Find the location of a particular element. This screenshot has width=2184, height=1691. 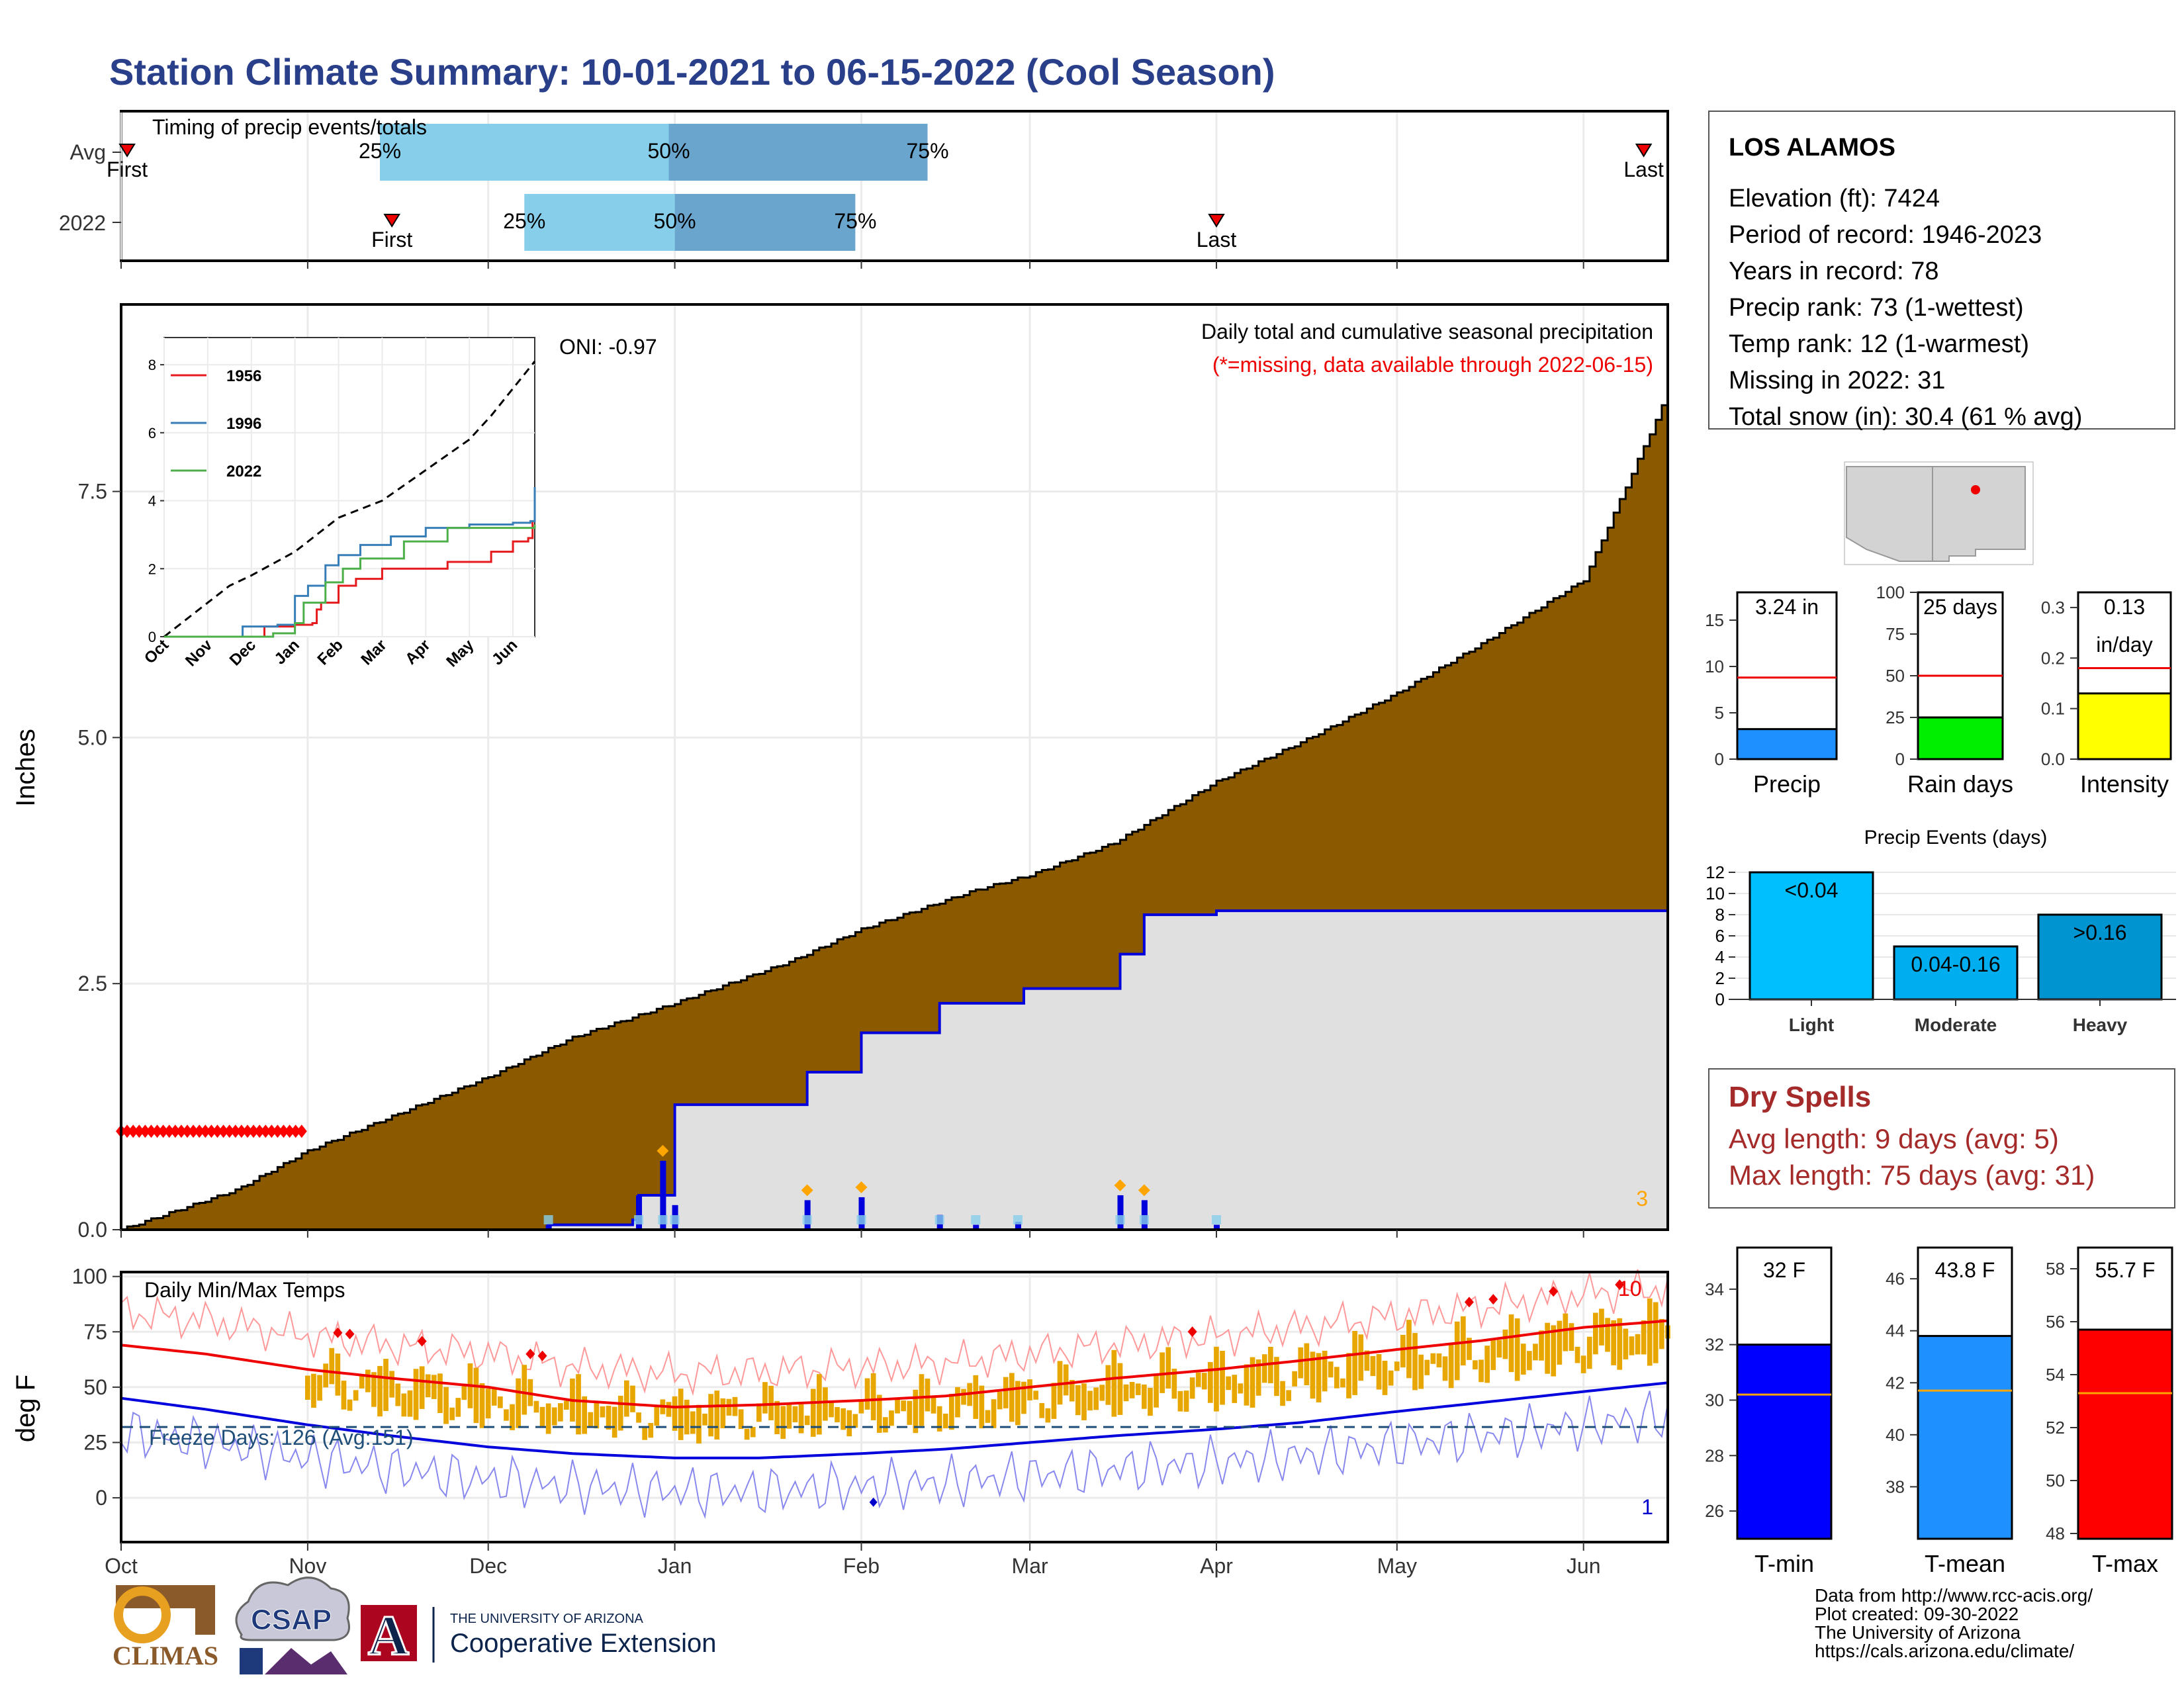

mini-chart-intensity-tick-label-0: 0.0 is located at coordinates (2053, 759).